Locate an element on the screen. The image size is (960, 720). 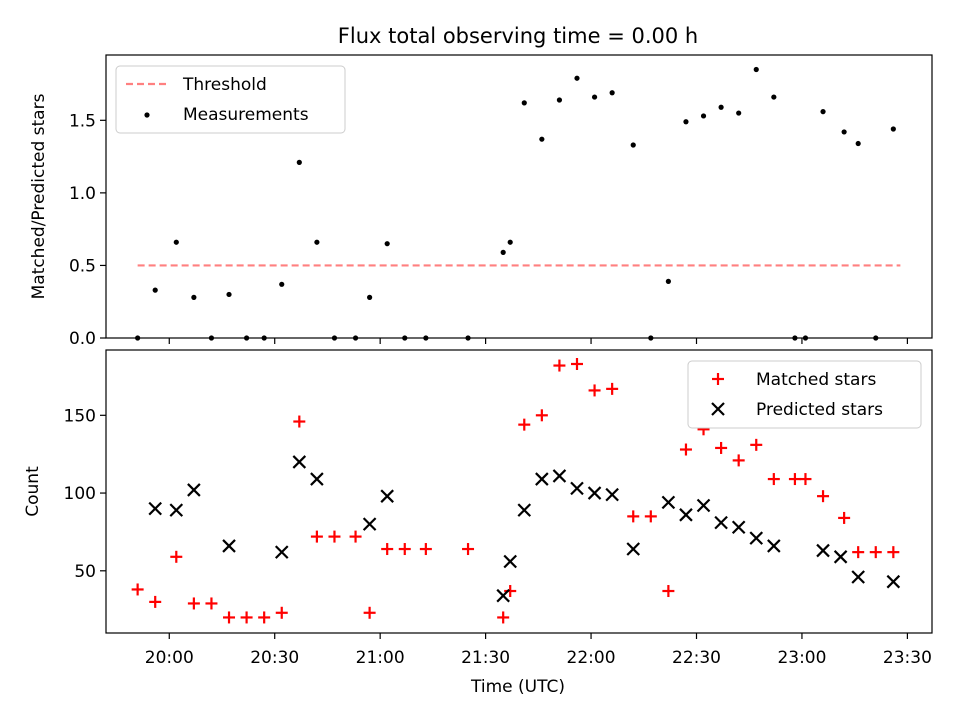
bottom-legend: Matched stars Predicted stars is located at coordinates (804, 394).